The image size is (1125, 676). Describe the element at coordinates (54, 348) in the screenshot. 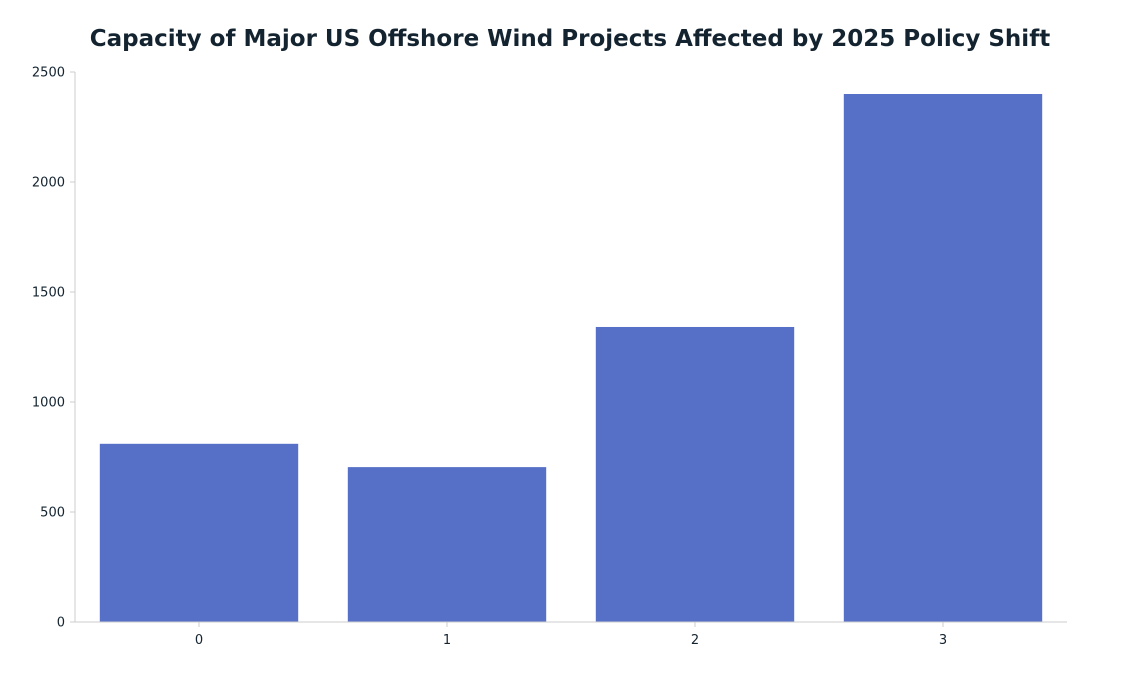

I see `y-axis: 0 500 1000 1500 2000 2500` at that location.